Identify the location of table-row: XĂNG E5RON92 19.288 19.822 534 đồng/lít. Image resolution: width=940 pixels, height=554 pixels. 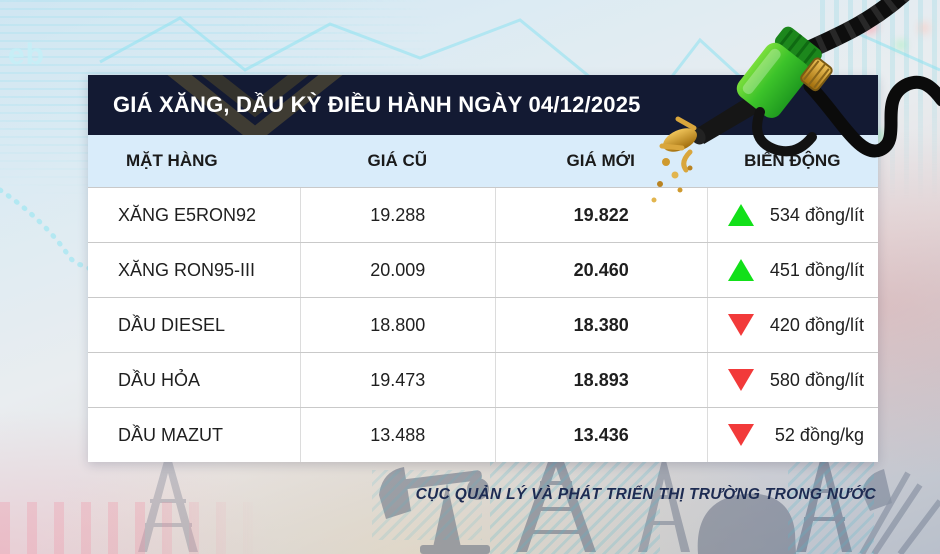
(483, 214).